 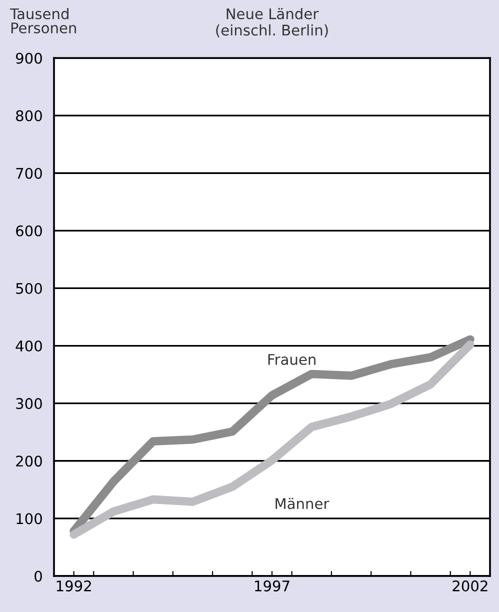 What do you see at coordinates (38, 576) in the screenshot?
I see `y-tick-label: 0` at bounding box center [38, 576].